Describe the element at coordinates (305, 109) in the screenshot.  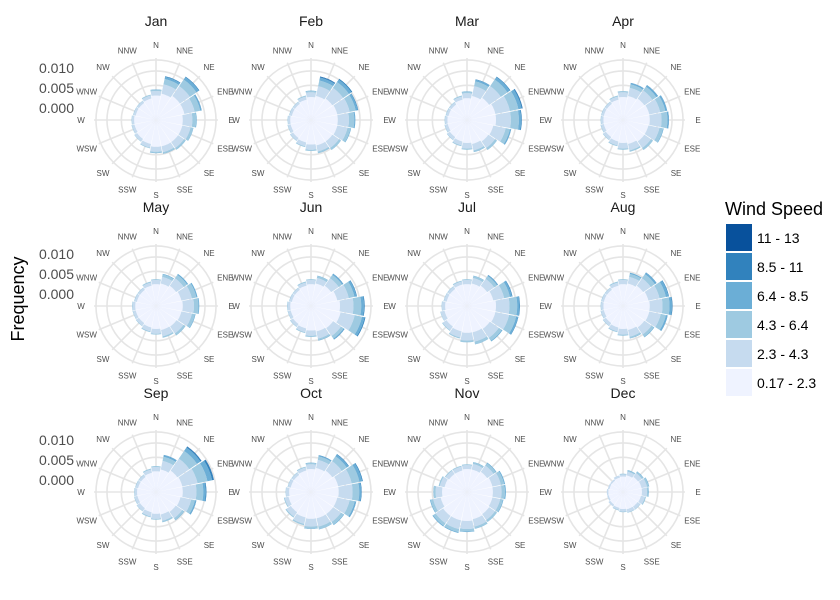
I see `wind-bar-nnw-bin0` at that location.